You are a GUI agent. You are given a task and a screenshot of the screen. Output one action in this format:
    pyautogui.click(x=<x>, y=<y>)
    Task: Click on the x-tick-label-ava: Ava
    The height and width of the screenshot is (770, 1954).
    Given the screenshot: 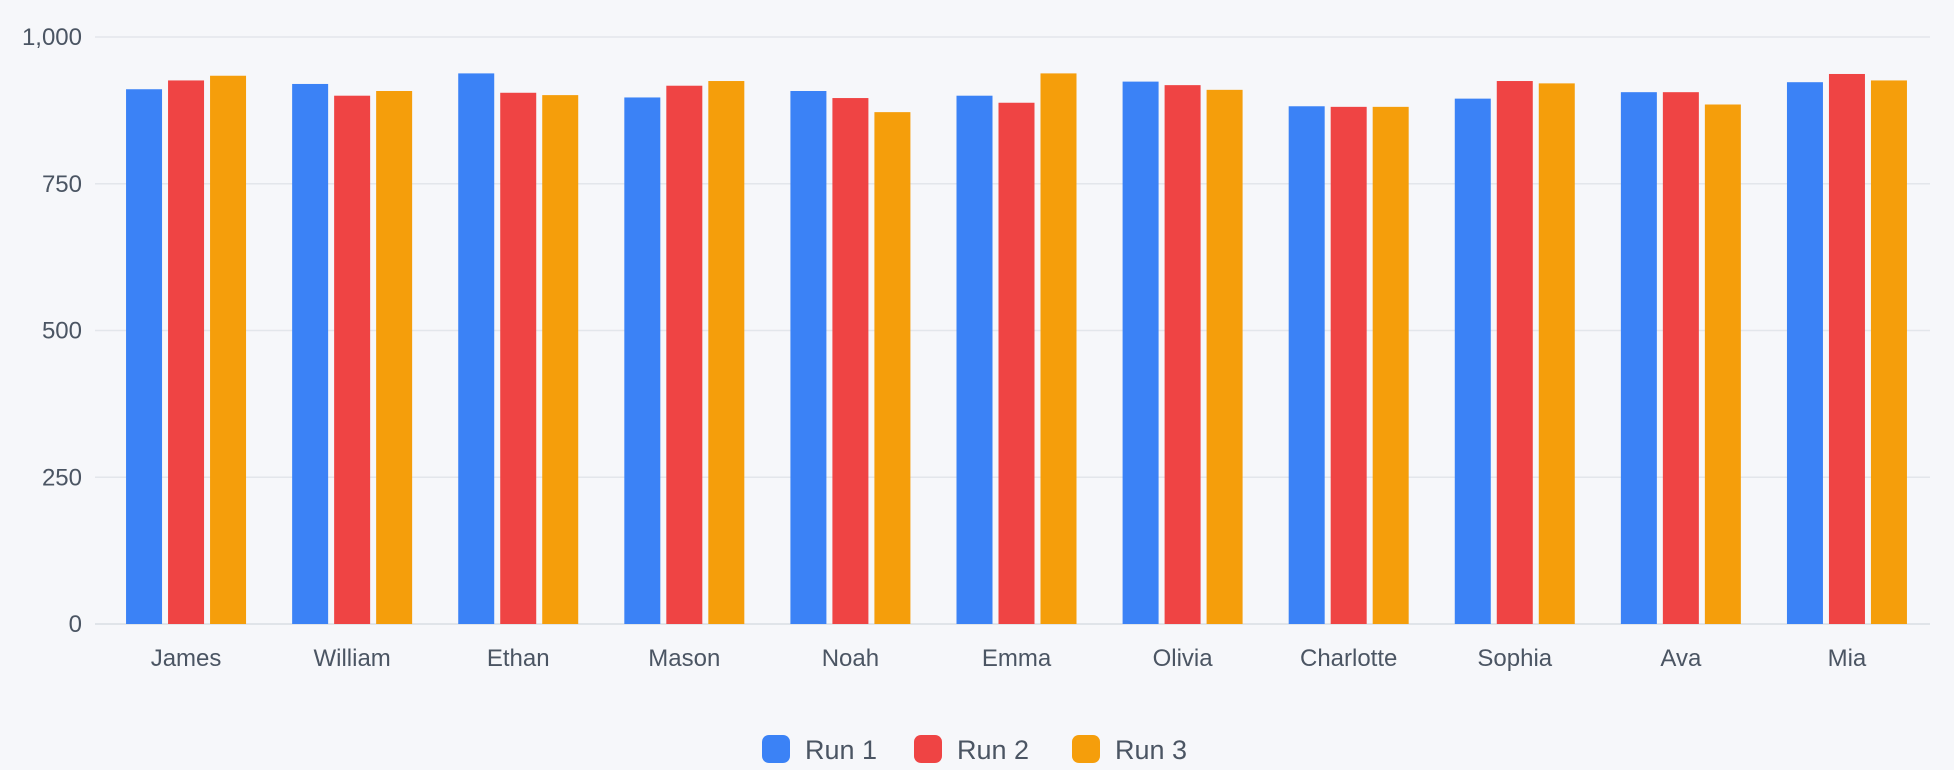 What is the action you would take?
    pyautogui.click(x=1681, y=658)
    